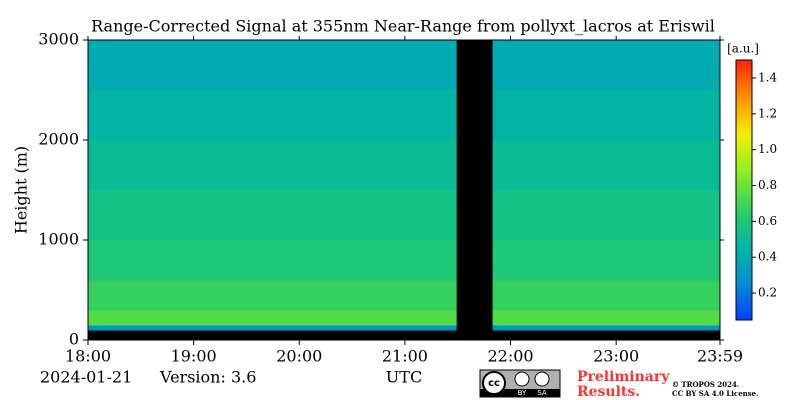  Describe the element at coordinates (743, 49) in the screenshot. I see `colorbar-label: [a.u.]` at that location.